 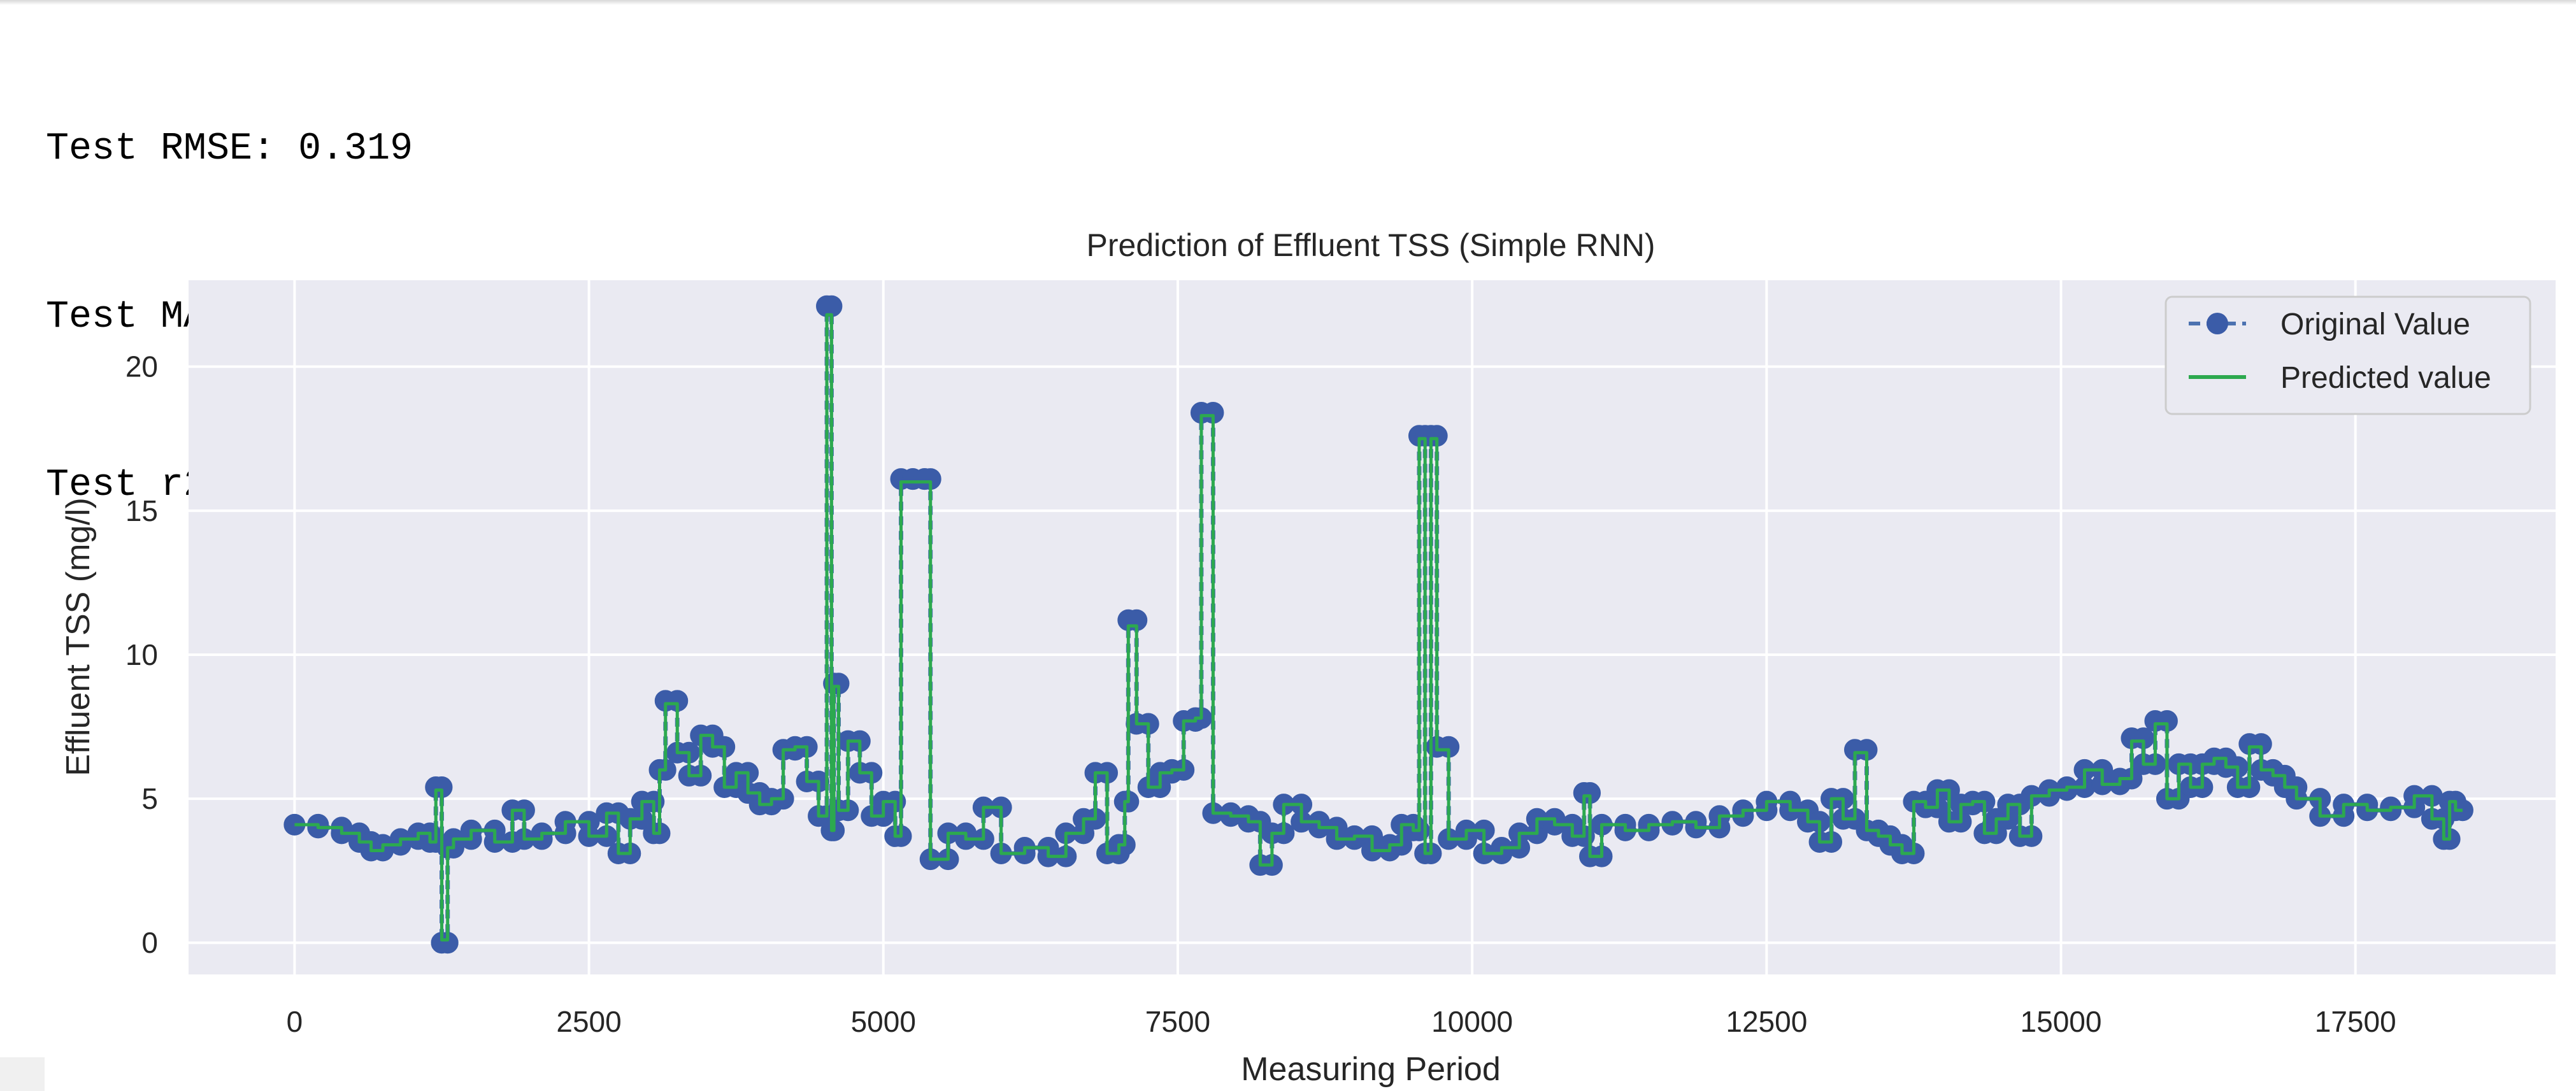 I want to click on y-tick-label: 10, so click(x=141, y=654).